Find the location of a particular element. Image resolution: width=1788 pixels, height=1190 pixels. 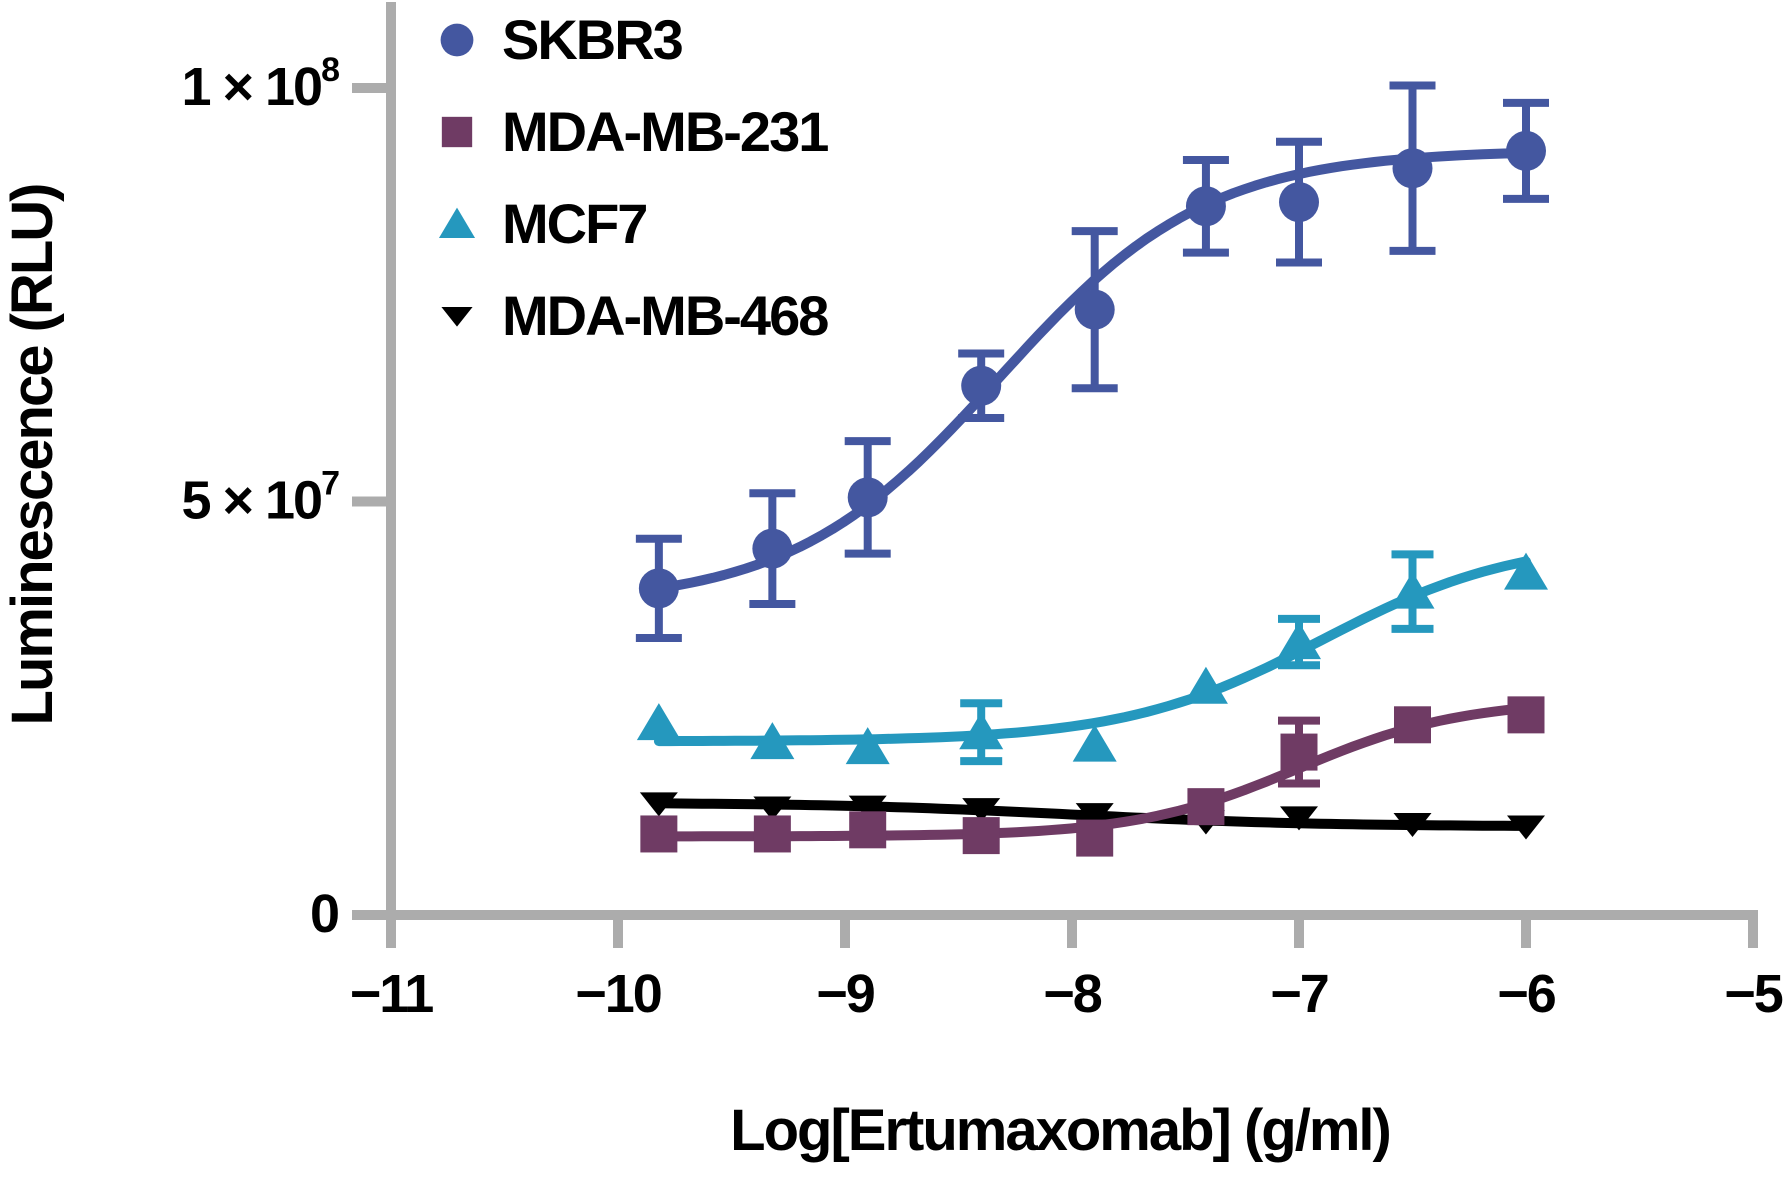

y-axis-title: Luminescence (RLU) is located at coordinates (32, 455).